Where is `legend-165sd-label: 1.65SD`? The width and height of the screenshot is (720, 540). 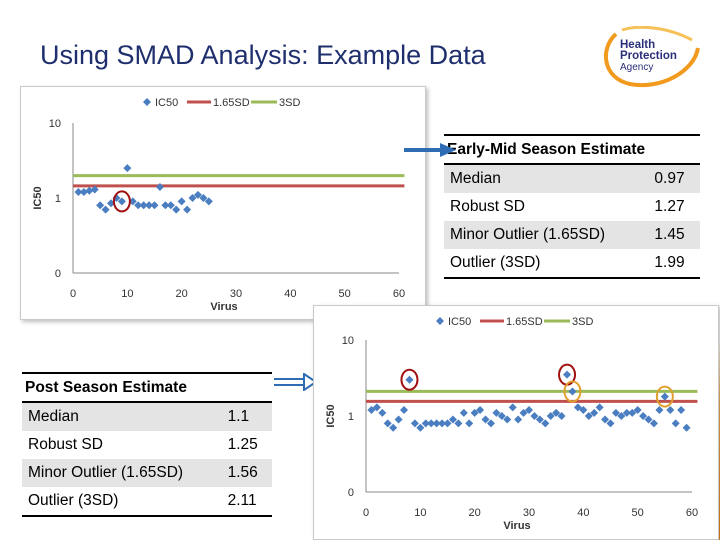
legend-165sd-label: 1.65SD is located at coordinates (231, 103).